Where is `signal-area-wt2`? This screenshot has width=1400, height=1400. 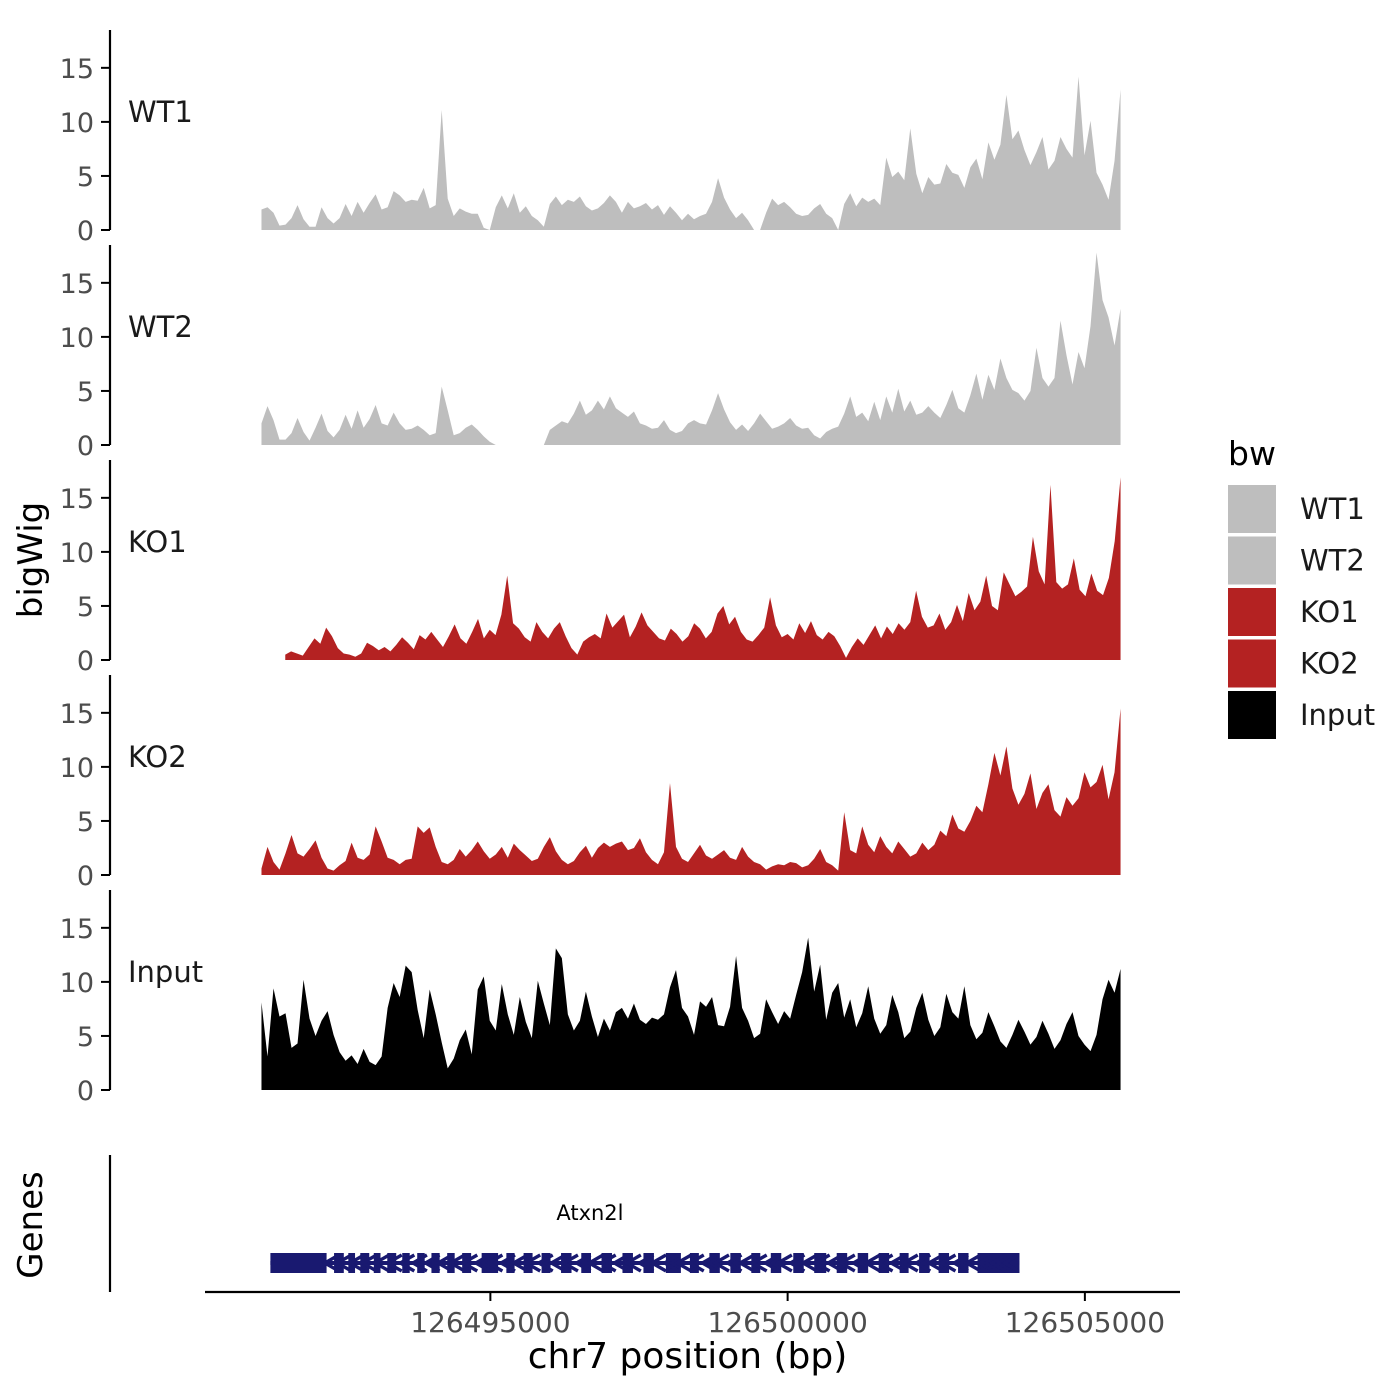
signal-area-wt2 is located at coordinates (691, 348).